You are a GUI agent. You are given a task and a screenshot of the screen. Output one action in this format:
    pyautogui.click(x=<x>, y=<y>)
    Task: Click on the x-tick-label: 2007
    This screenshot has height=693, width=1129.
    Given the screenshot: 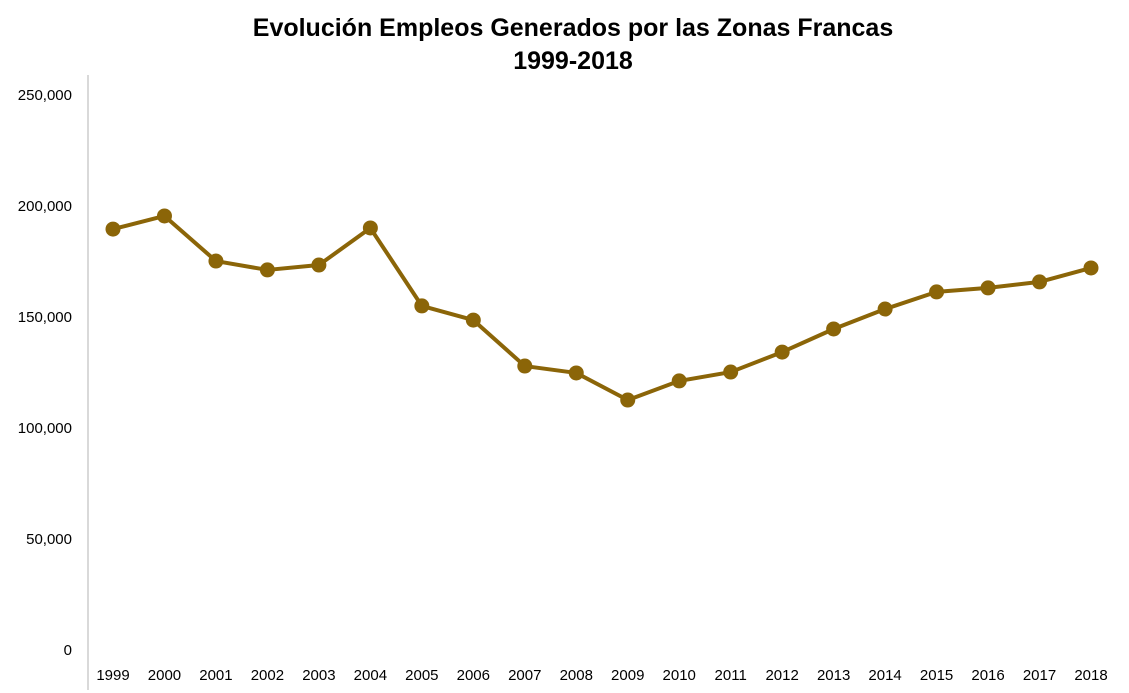 What is the action you would take?
    pyautogui.click(x=524, y=675)
    